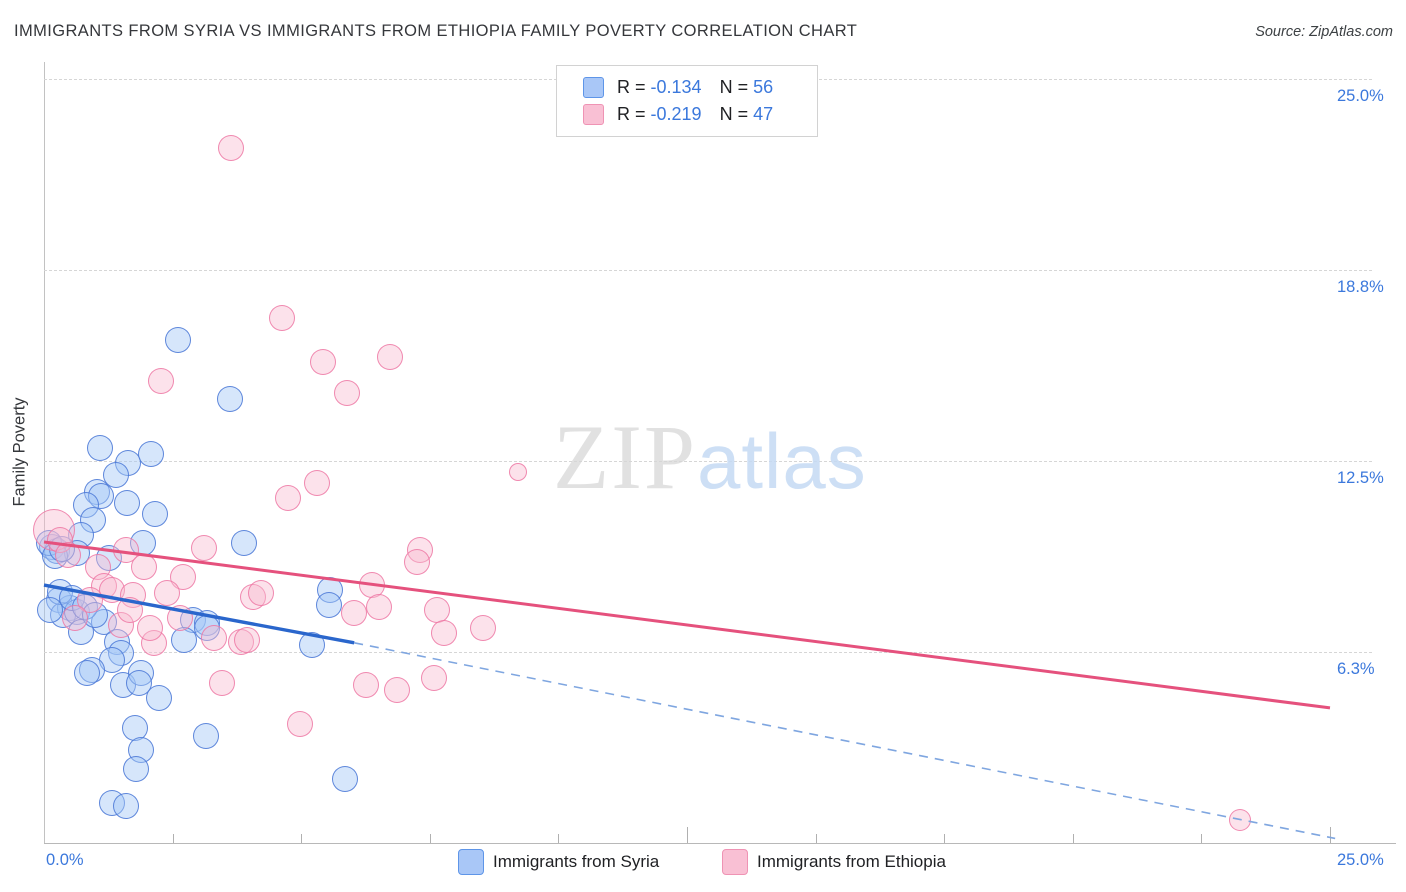  What do you see at coordinates (763, 87) in the screenshot?
I see `n-value: 56` at bounding box center [763, 87].